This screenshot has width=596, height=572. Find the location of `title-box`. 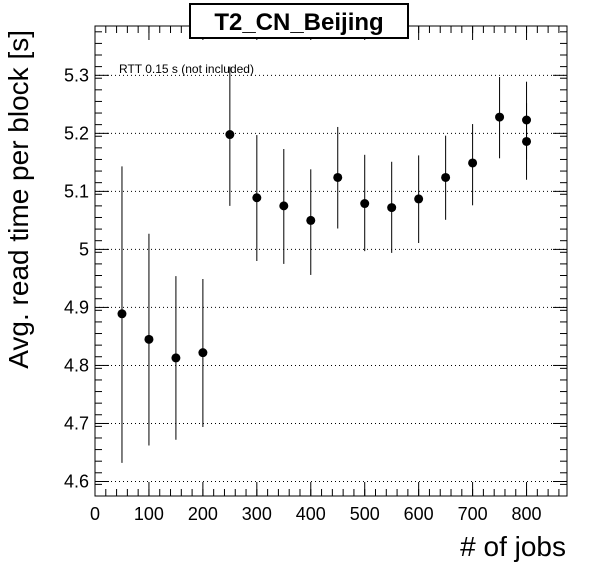

title-box is located at coordinates (299, 21).